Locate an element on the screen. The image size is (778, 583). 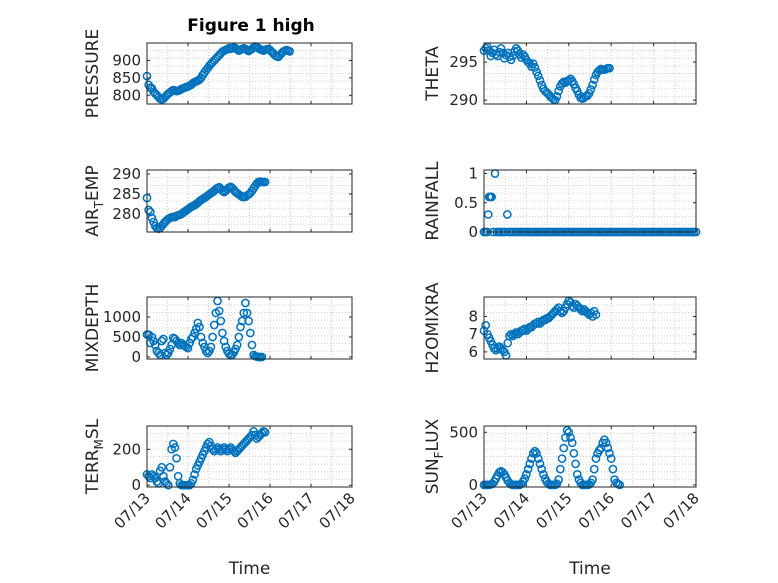
pressure-axes-box is located at coordinates (249, 73).